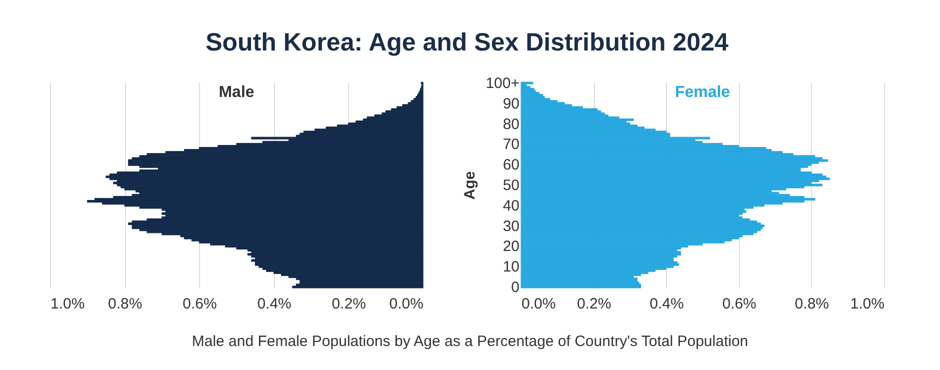  Describe the element at coordinates (511, 205) in the screenshot. I see `y-tick-label: 40` at that location.